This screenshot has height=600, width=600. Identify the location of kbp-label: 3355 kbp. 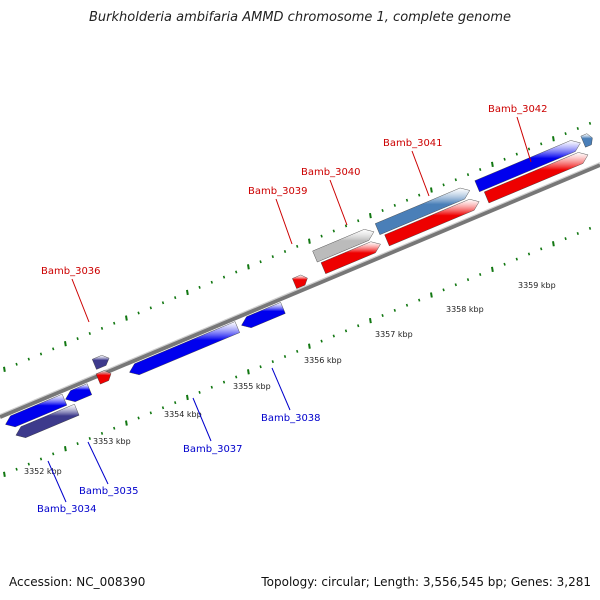
(252, 386).